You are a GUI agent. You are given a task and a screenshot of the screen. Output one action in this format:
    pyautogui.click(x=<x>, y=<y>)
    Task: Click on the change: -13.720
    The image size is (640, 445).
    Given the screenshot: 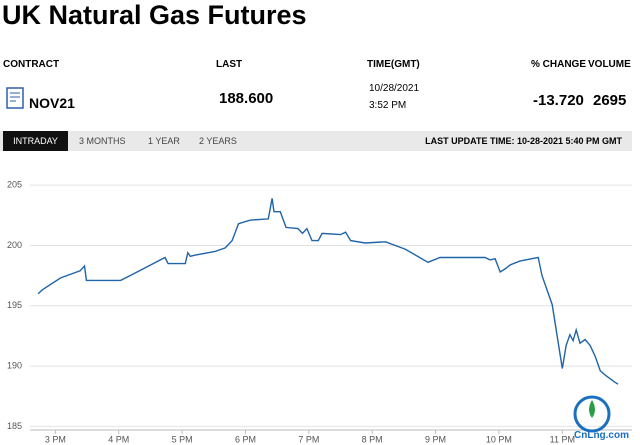 What is the action you would take?
    pyautogui.click(x=558, y=100)
    